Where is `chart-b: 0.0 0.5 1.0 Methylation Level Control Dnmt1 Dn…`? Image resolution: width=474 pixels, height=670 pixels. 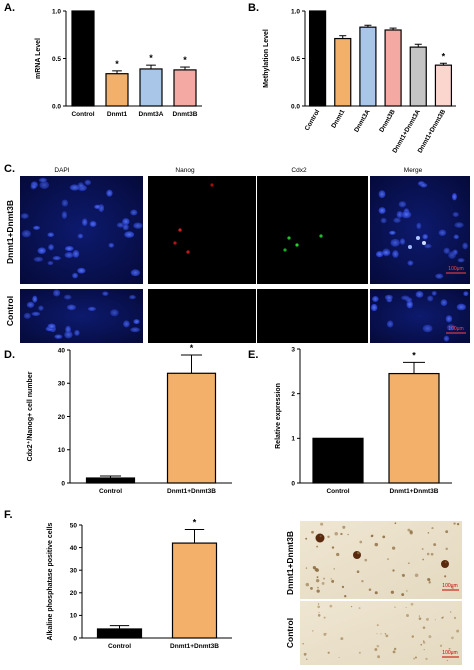 chart-b: 0.0 0.5 1.0 Methylation Level Control Dnmt1 Dn… is located at coordinates (359, 81).